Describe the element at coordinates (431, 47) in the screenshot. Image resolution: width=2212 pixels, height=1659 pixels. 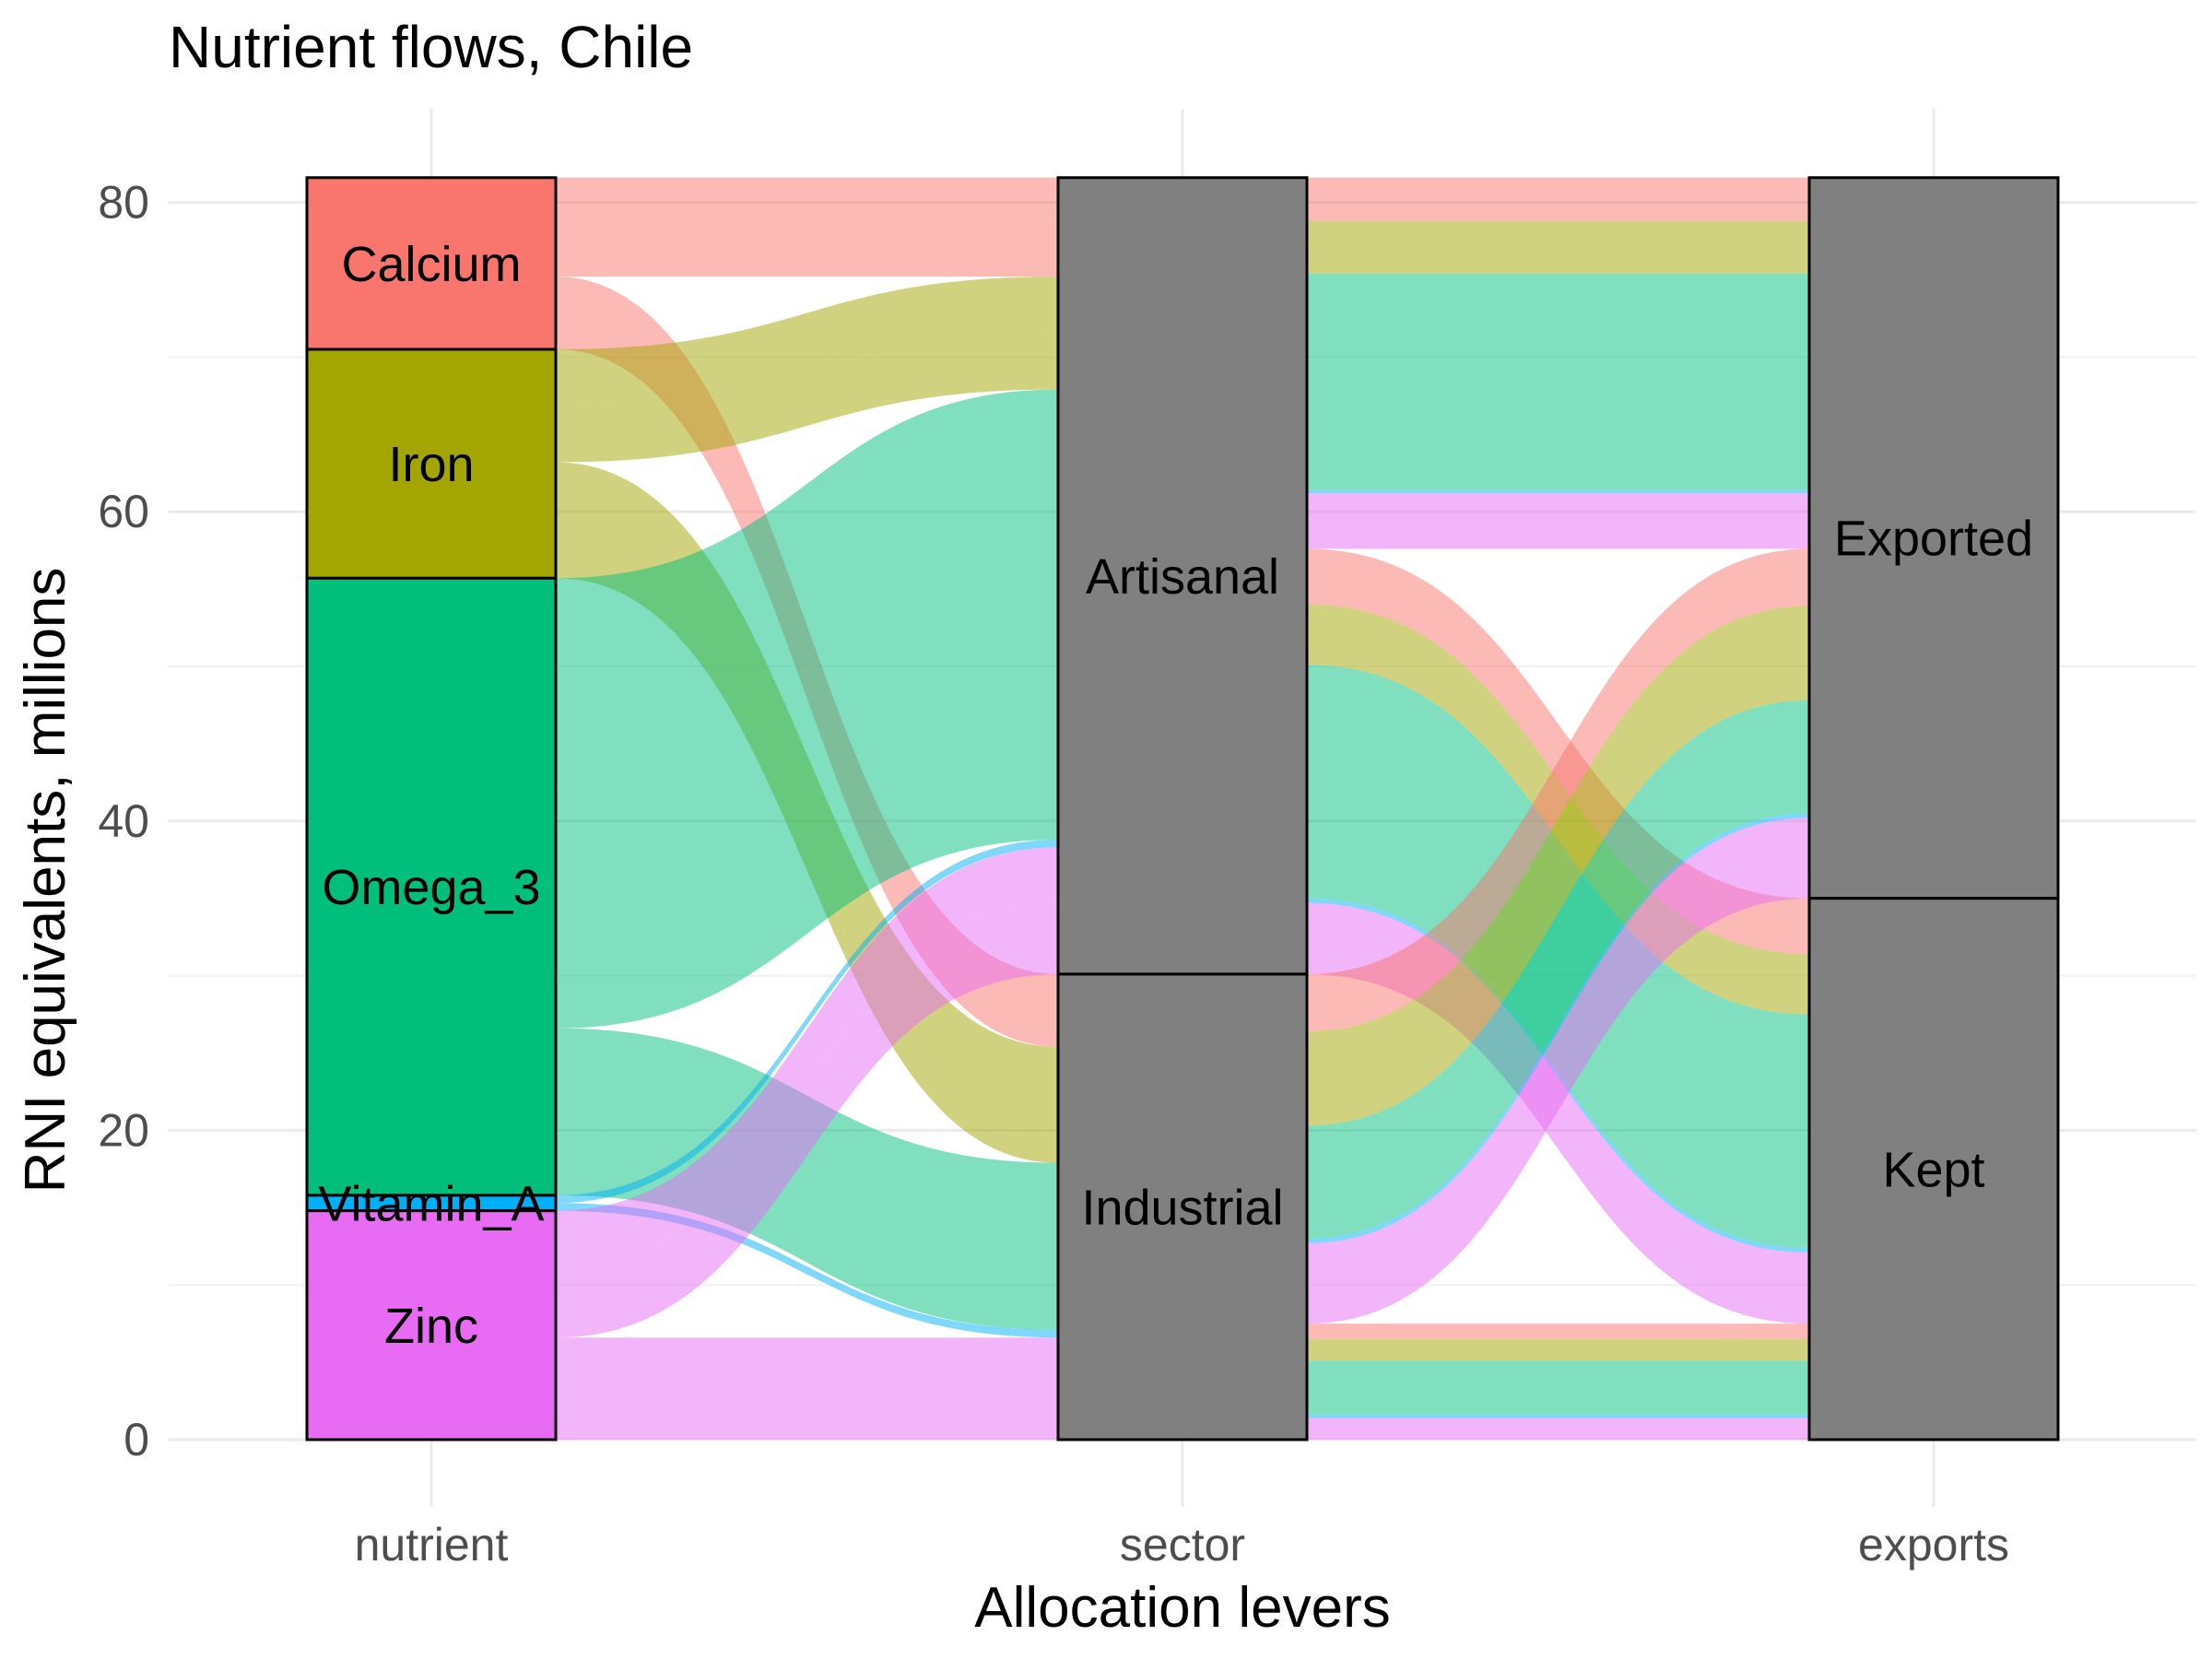
I see `chart-title: Nutrient flows, Chile` at that location.